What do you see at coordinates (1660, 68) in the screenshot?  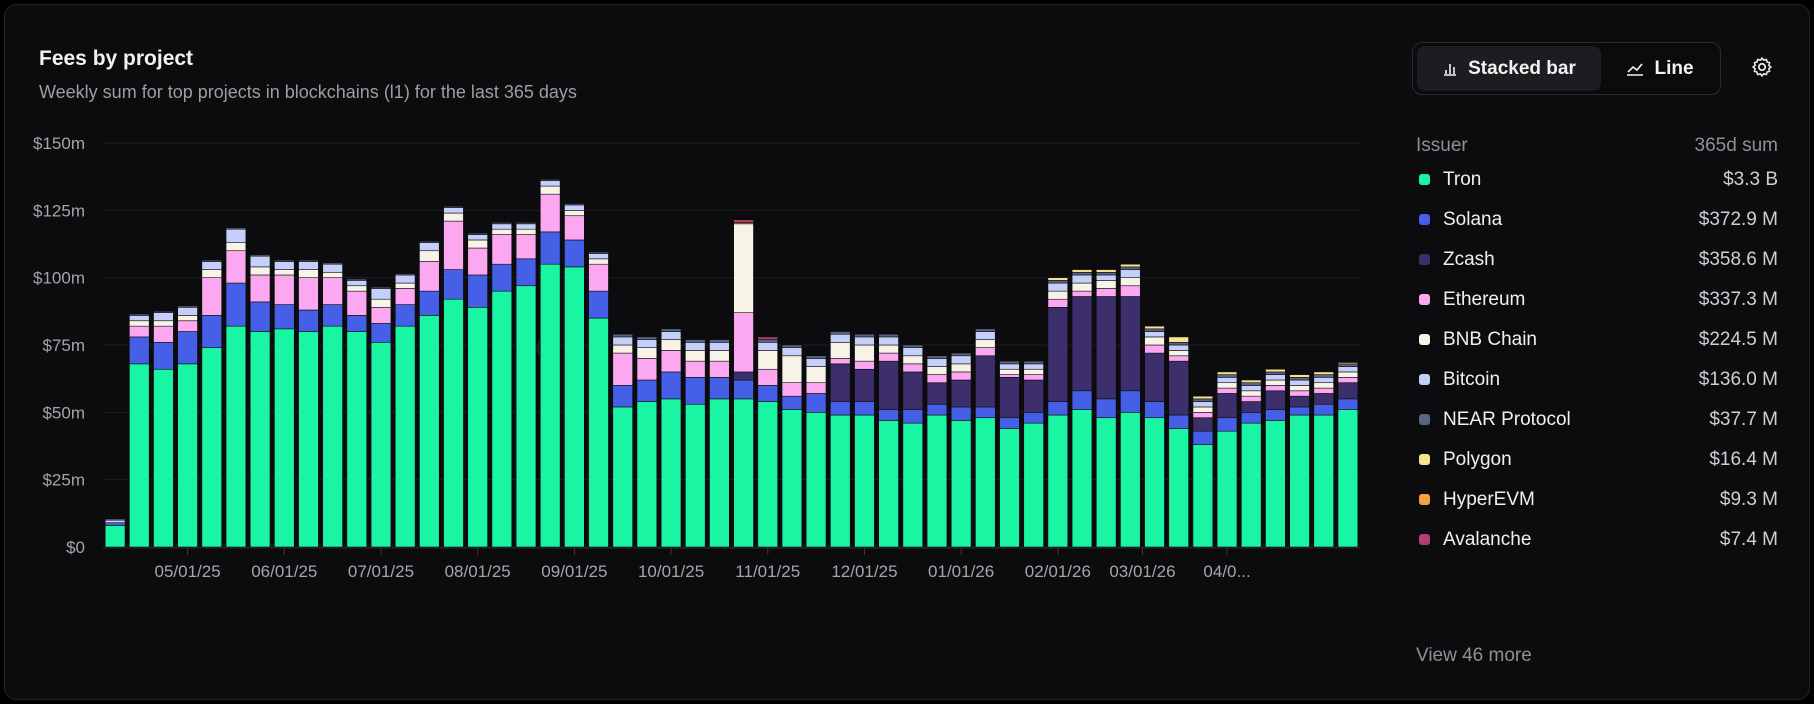 I see `line-button: Line` at bounding box center [1660, 68].